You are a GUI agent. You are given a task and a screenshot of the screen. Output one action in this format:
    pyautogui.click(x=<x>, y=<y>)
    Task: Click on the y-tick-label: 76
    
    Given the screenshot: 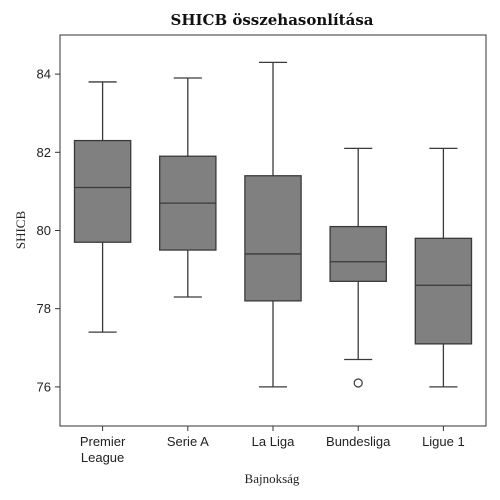 What is the action you would take?
    pyautogui.click(x=44, y=386)
    